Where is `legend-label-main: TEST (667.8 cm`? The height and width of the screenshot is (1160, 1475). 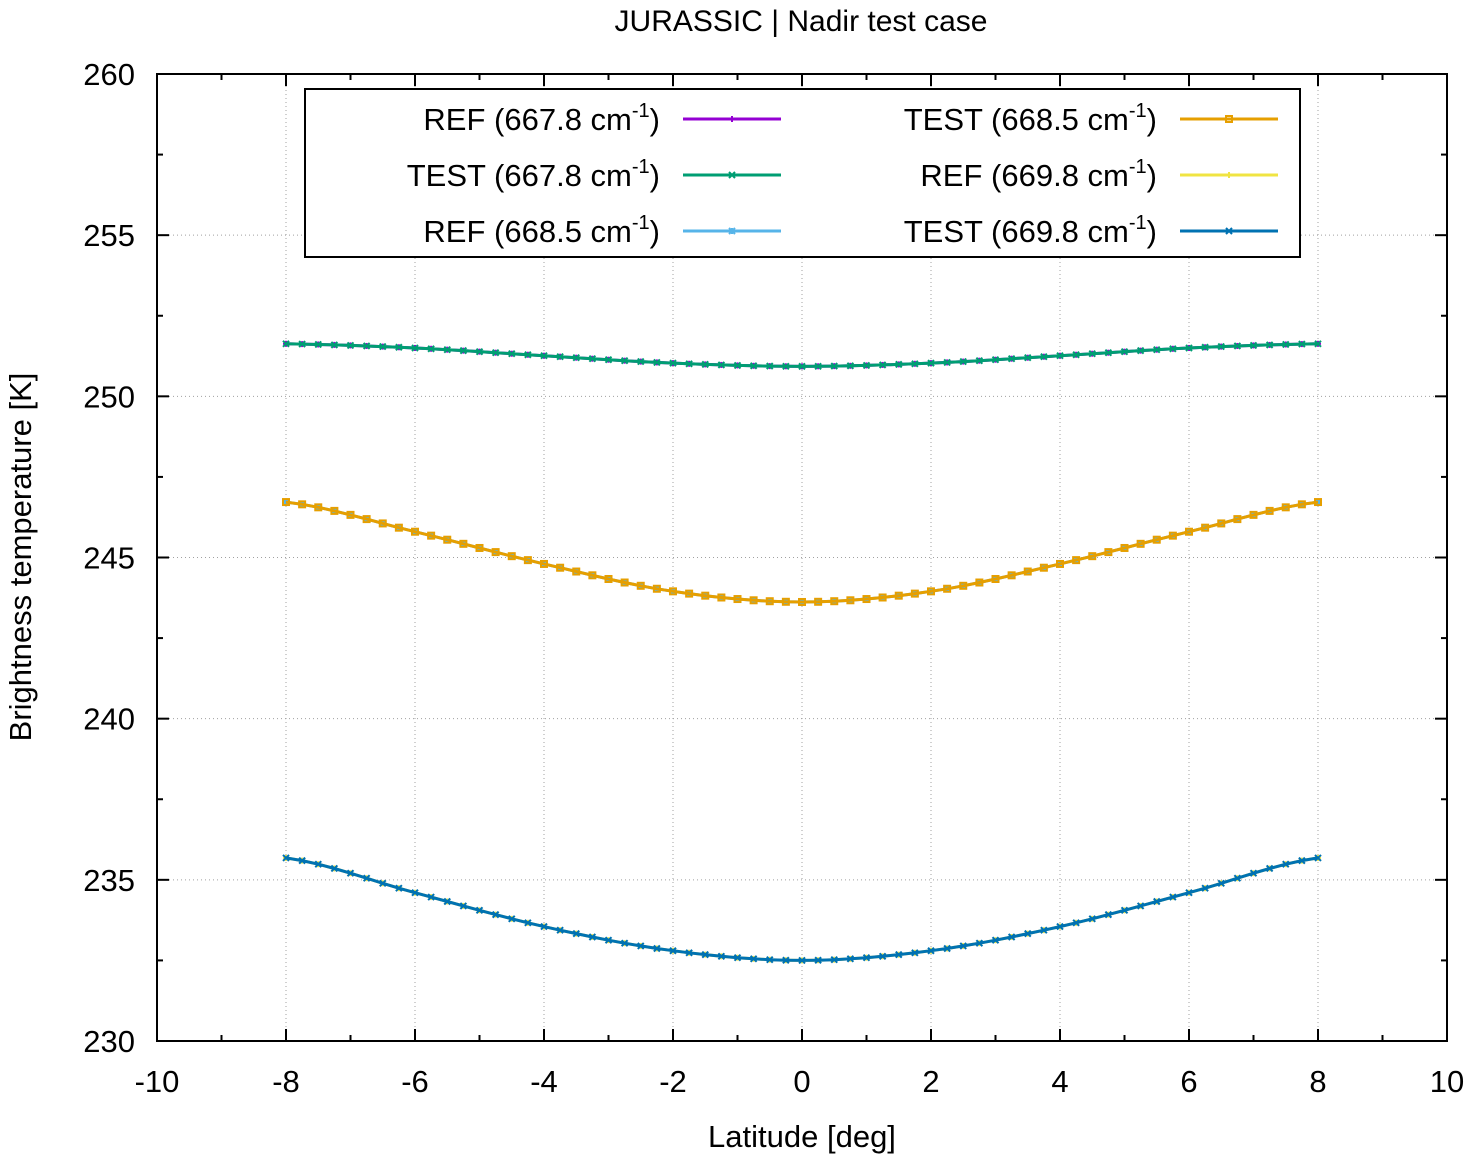
legend-label-main: TEST (667.8 cm is located at coordinates (519, 175).